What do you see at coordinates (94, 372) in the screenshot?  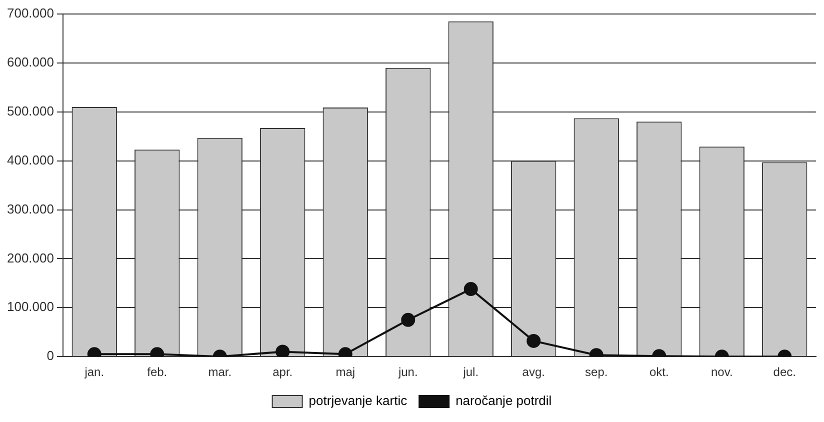 I see `x-tick-label: jan.` at bounding box center [94, 372].